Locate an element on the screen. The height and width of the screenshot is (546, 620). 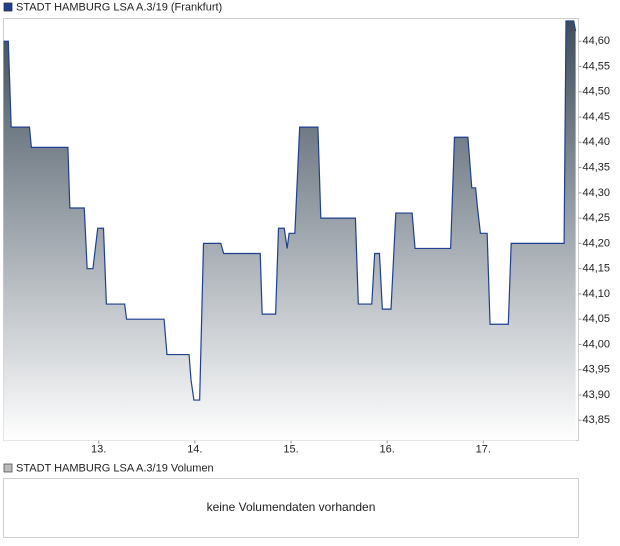
y-tick-label: 43,85 is located at coordinates (597, 420).